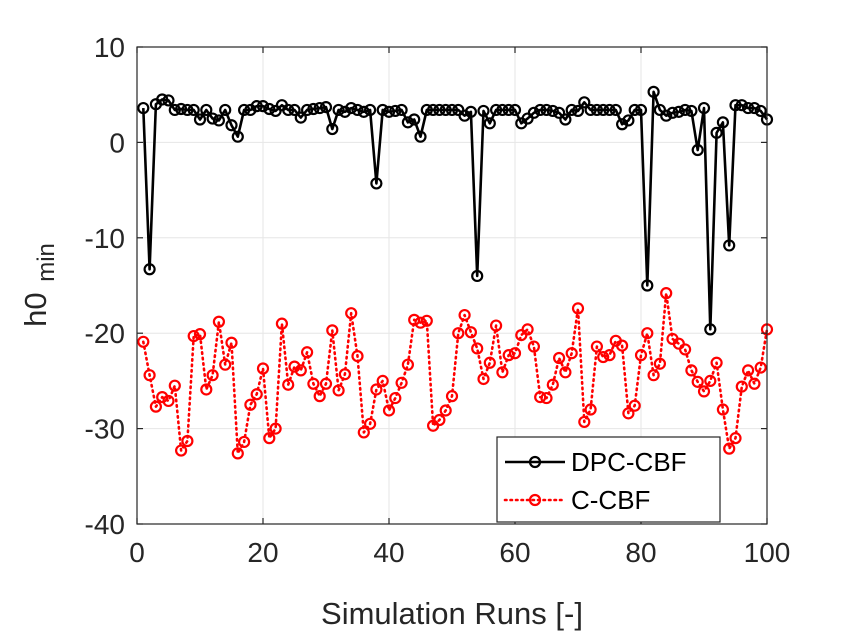  I want to click on y-axis-label-subscript: min, so click(46, 262).